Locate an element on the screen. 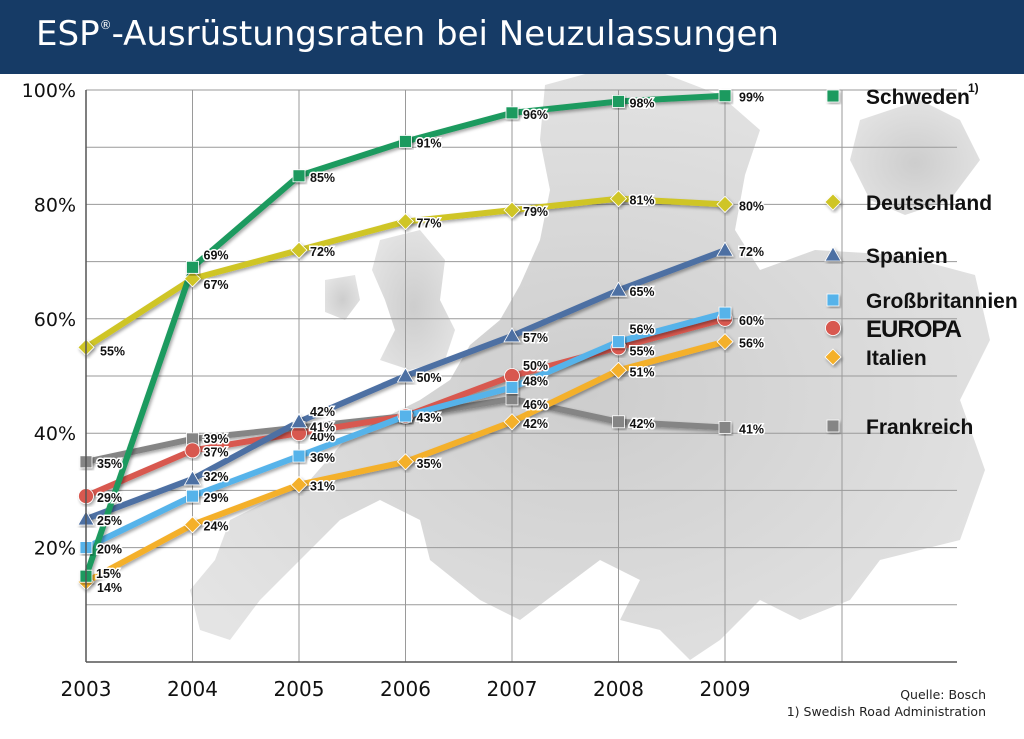 The height and width of the screenshot is (739, 1024). data-label-deutschland: 55% is located at coordinates (112, 351).